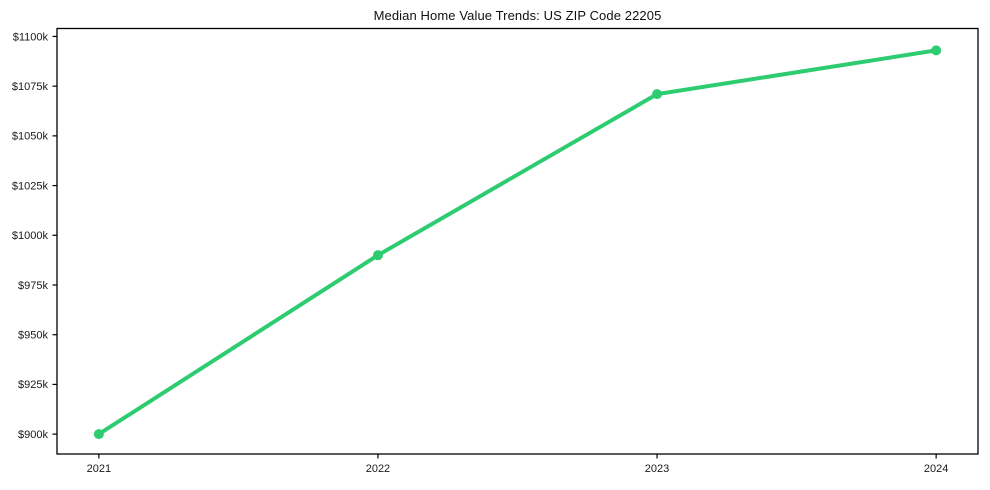 The image size is (990, 490). What do you see at coordinates (33, 435) in the screenshot?
I see `y-axis-tick-label: $900k` at bounding box center [33, 435].